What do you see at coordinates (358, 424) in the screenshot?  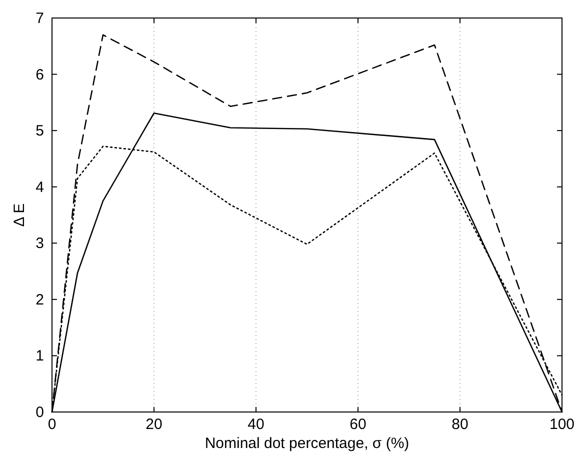 I see `x-tick-label: 60` at bounding box center [358, 424].